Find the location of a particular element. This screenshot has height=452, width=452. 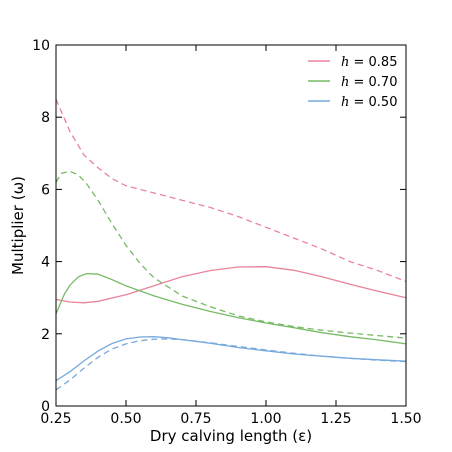

x-axis-label: Dry calving length (ε) is located at coordinates (231, 436).